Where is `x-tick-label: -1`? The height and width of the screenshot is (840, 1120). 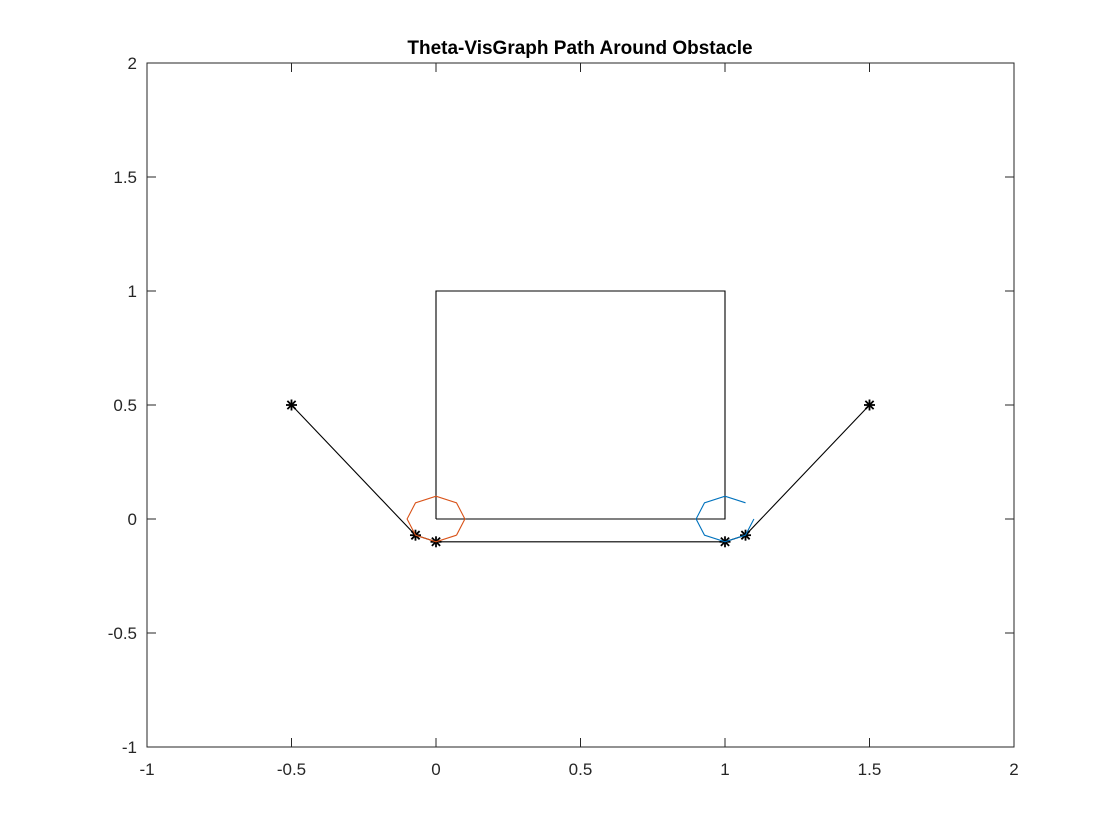
x-tick-label: -1 is located at coordinates (146, 769).